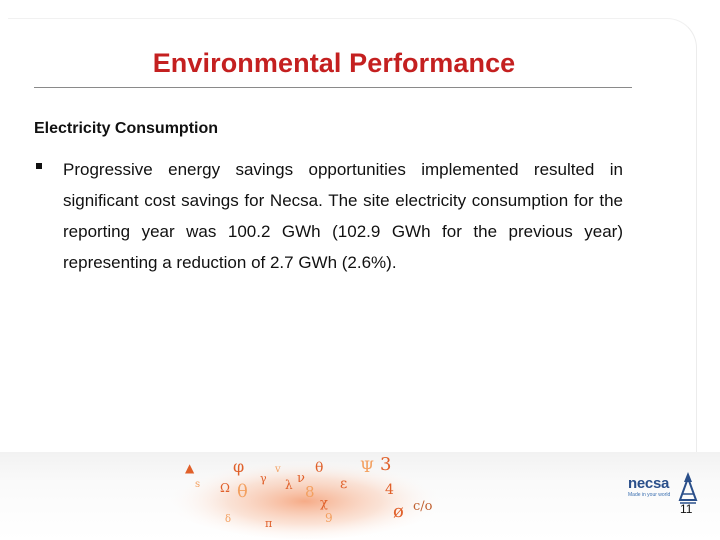  I want to click on bullet-square-icon, so click(39, 166).